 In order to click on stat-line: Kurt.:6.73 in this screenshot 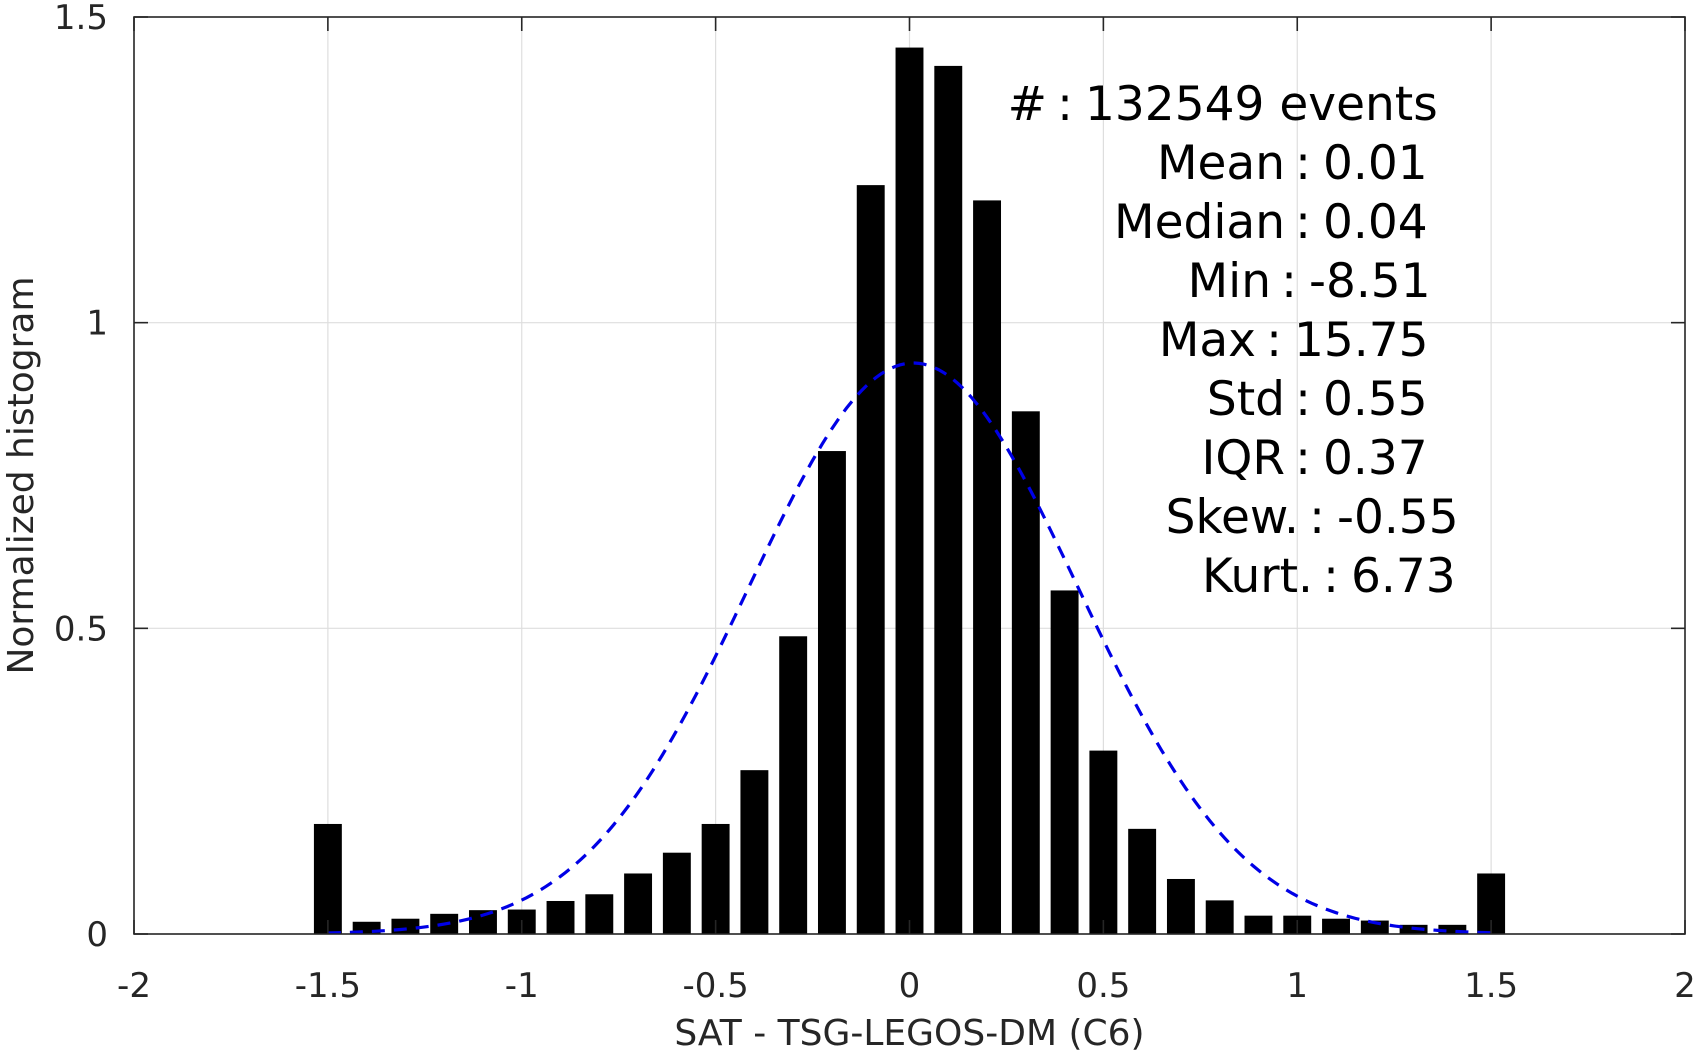, I will do `click(1329, 576)`.